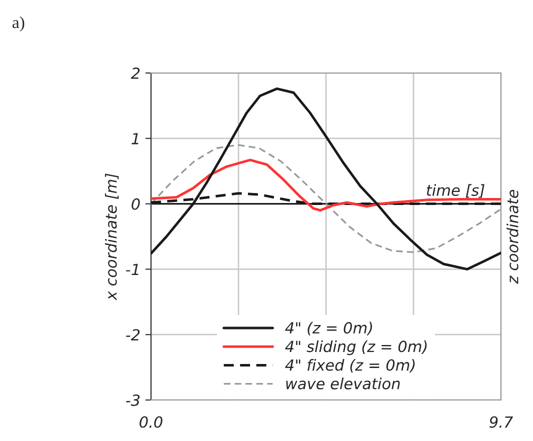 This screenshot has width=533, height=441. I want to click on x-tick-label: 9.7, so click(502, 422).